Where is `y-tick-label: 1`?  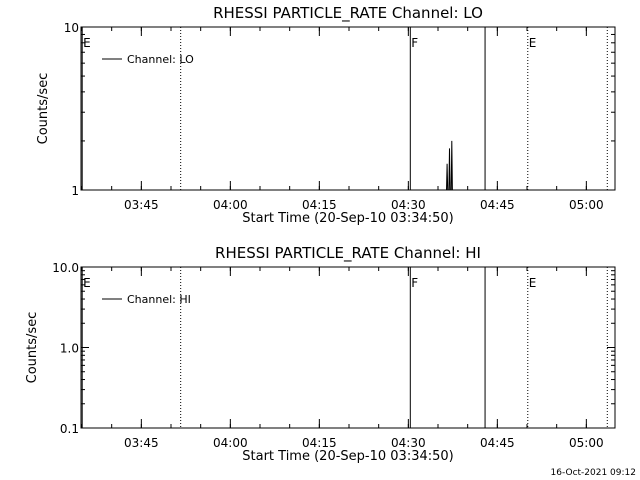 y-tick-label: 1 is located at coordinates (75, 191).